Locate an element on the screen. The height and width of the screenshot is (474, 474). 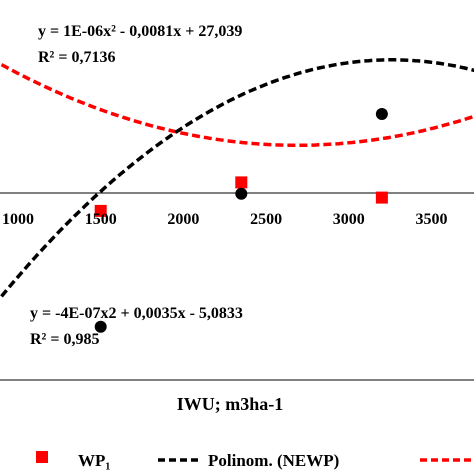
x-axis-title: IWU; m3ha-1 is located at coordinates (230, 404).